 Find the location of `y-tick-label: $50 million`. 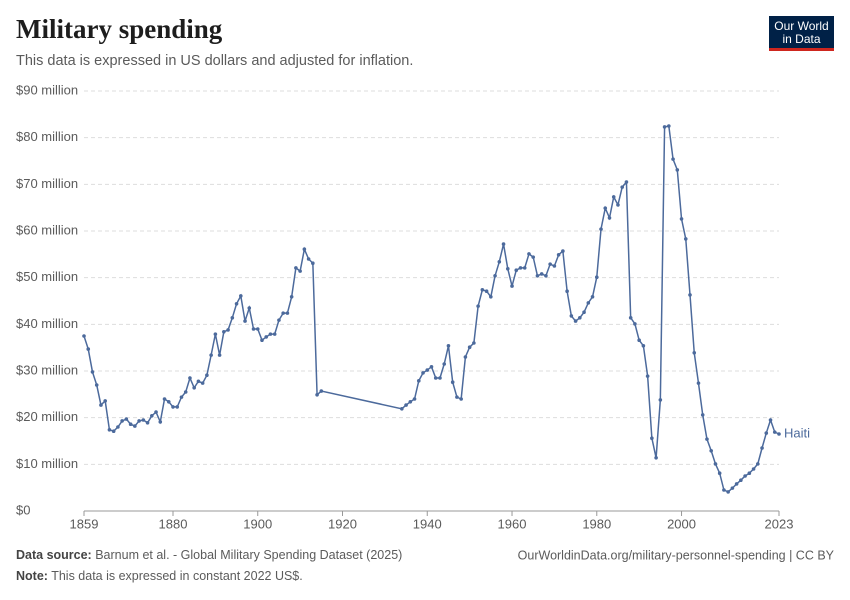

y-tick-label: $50 million is located at coordinates (47, 276).